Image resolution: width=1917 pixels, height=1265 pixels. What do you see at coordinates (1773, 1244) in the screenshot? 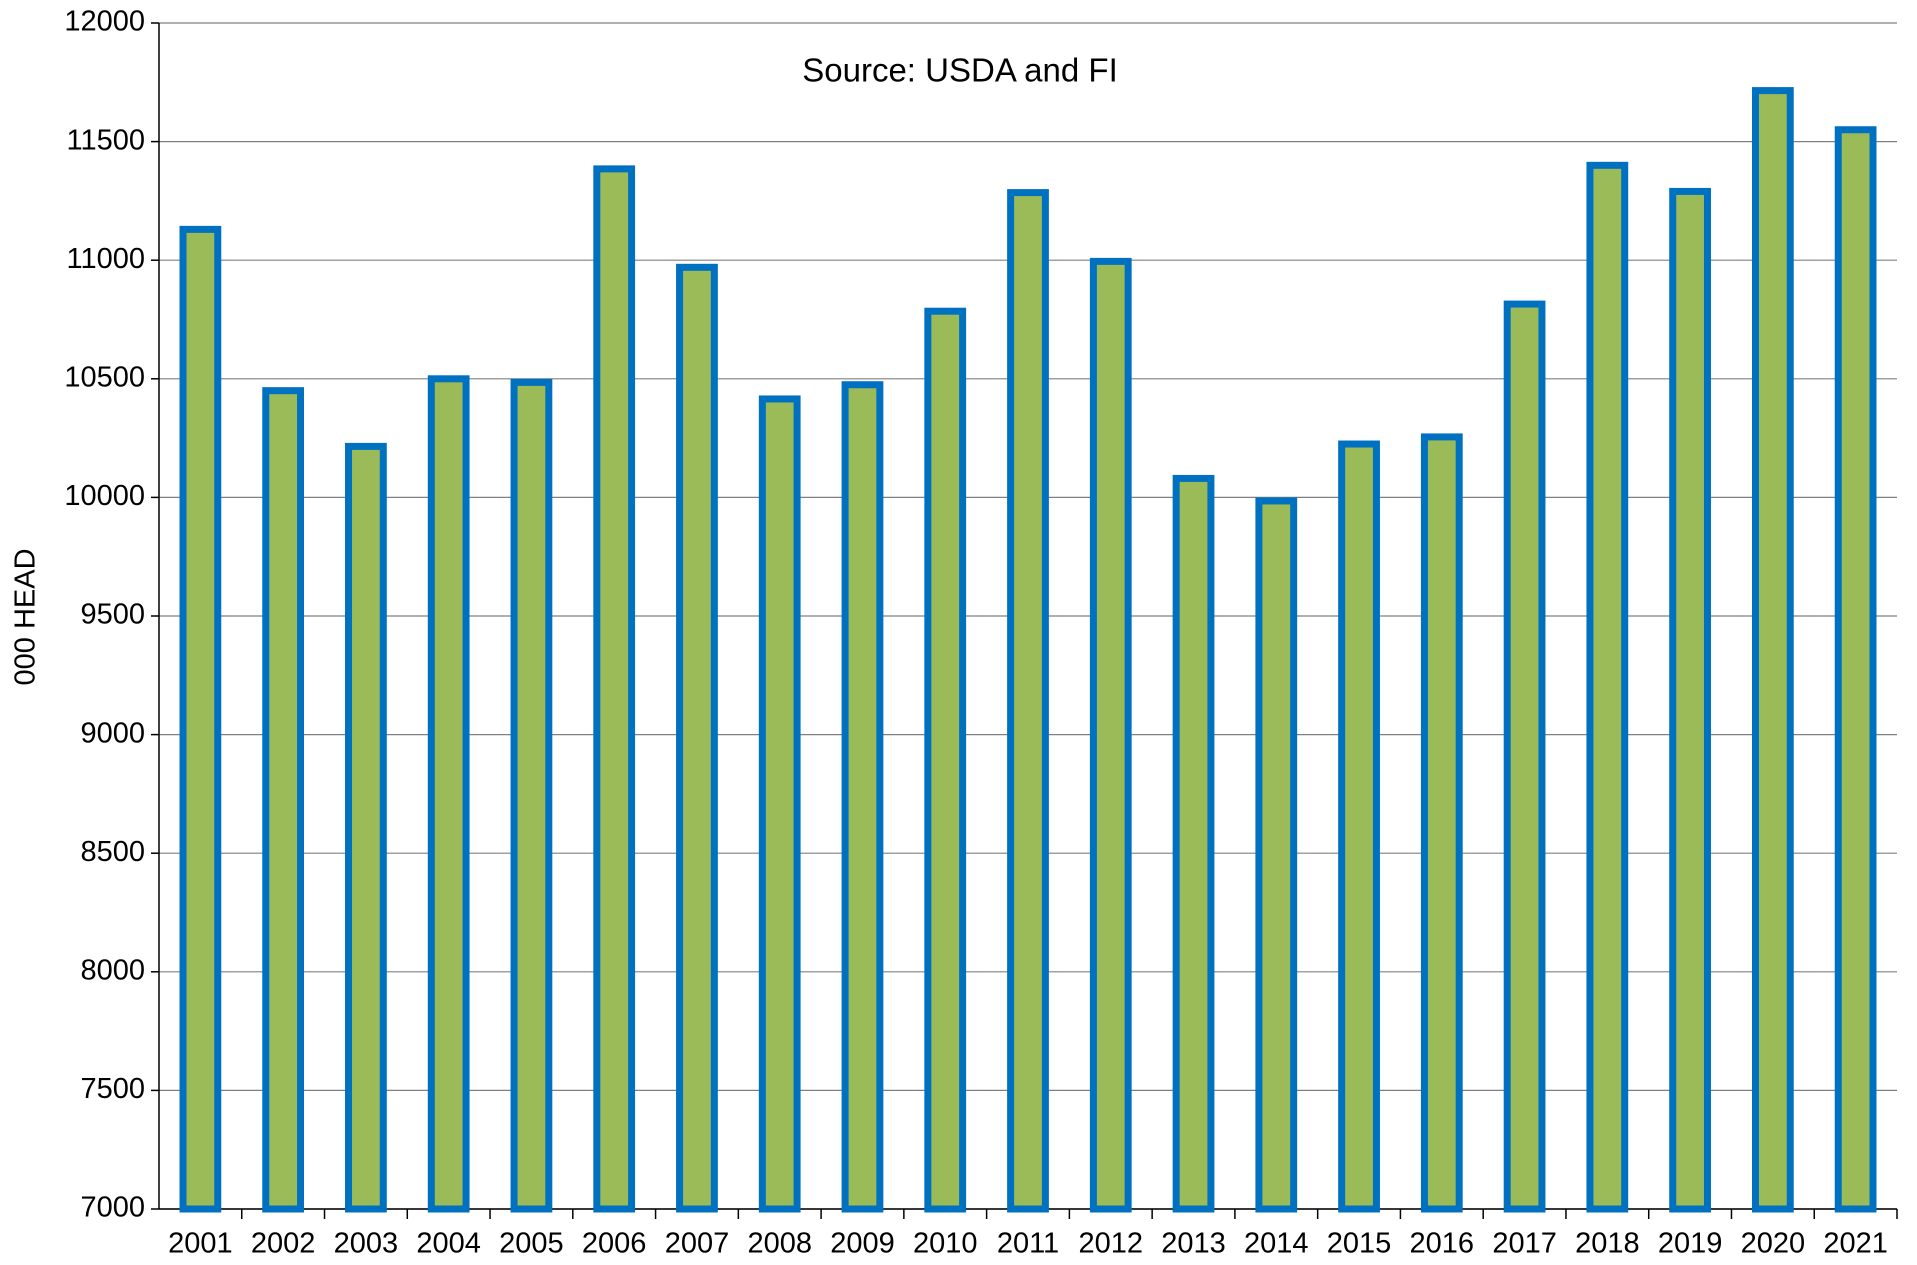
I see `x-tick-label: 2020` at bounding box center [1773, 1244].